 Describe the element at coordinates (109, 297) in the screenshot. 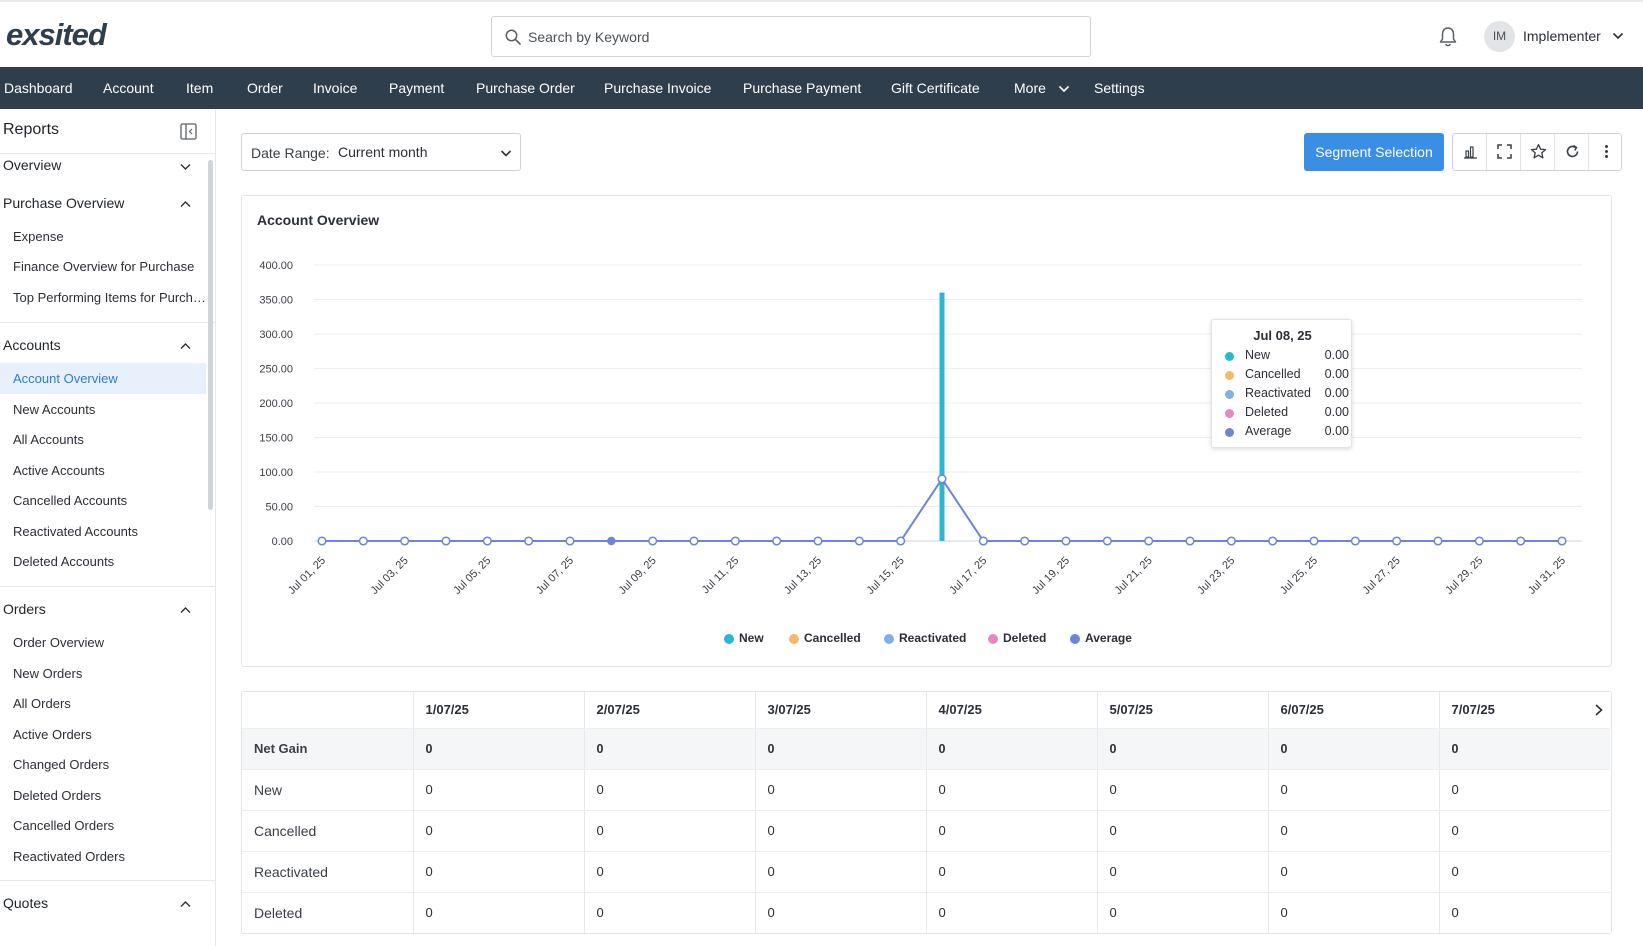

I see `sidebar-item-top-performing-items: Top Performing Items for Purchase` at that location.